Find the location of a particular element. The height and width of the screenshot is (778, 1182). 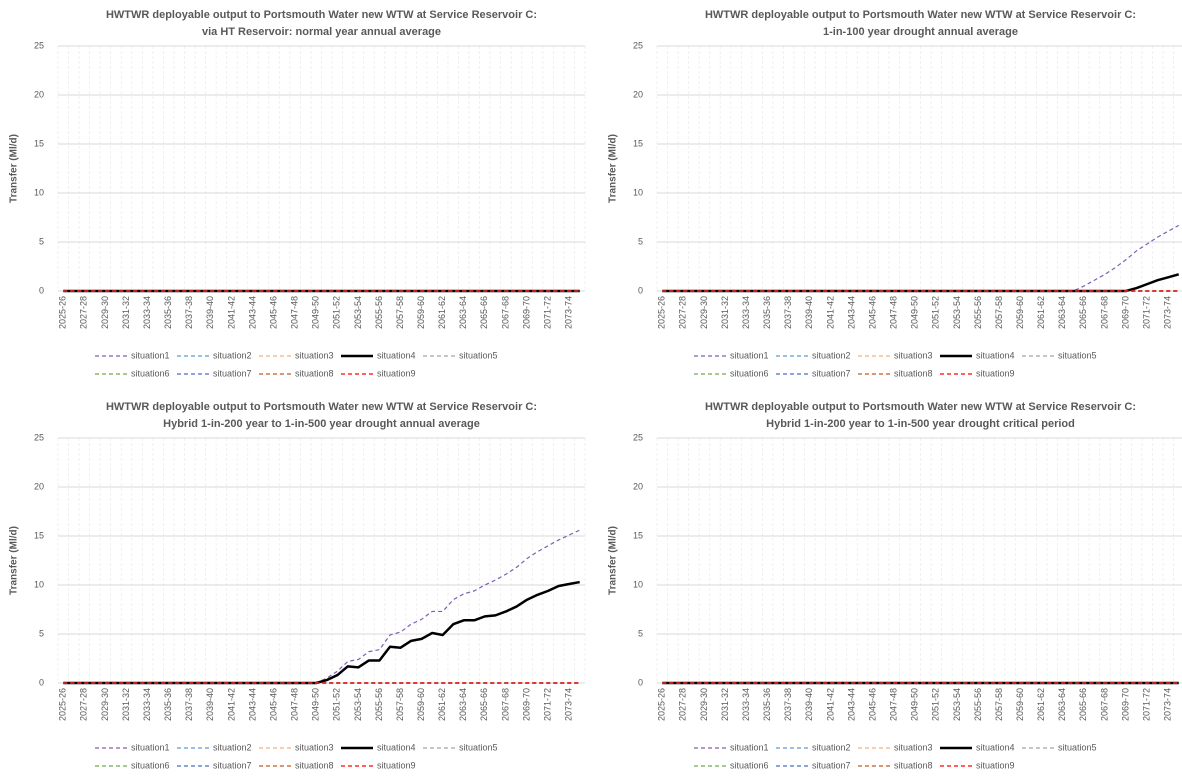

x-tick-label: 2073-74 is located at coordinates (1168, 312).